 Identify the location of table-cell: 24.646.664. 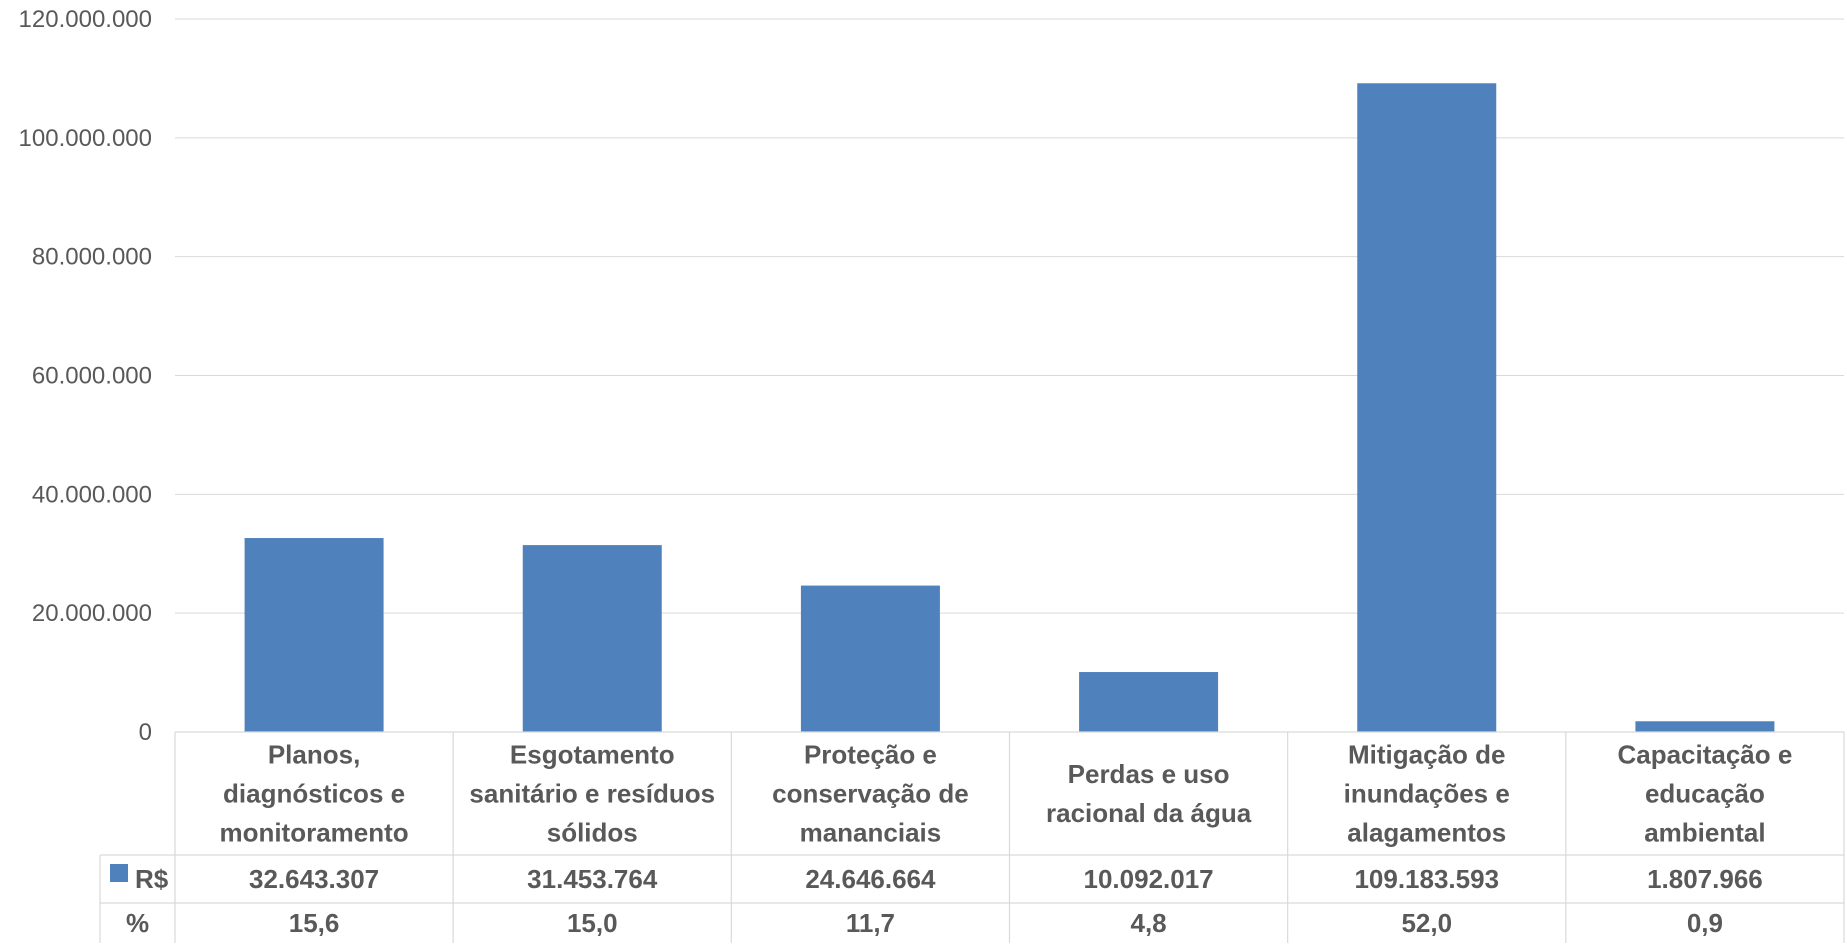
(870, 879).